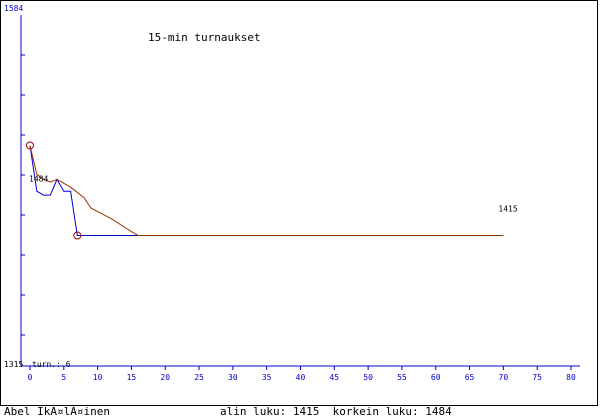  I want to click on turn-count-label: turn.: 6, so click(51, 364).